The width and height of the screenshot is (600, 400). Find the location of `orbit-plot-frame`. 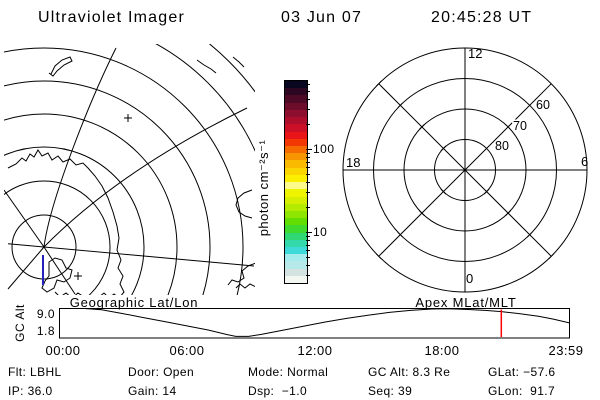

orbit-plot-frame is located at coordinates (314, 323).